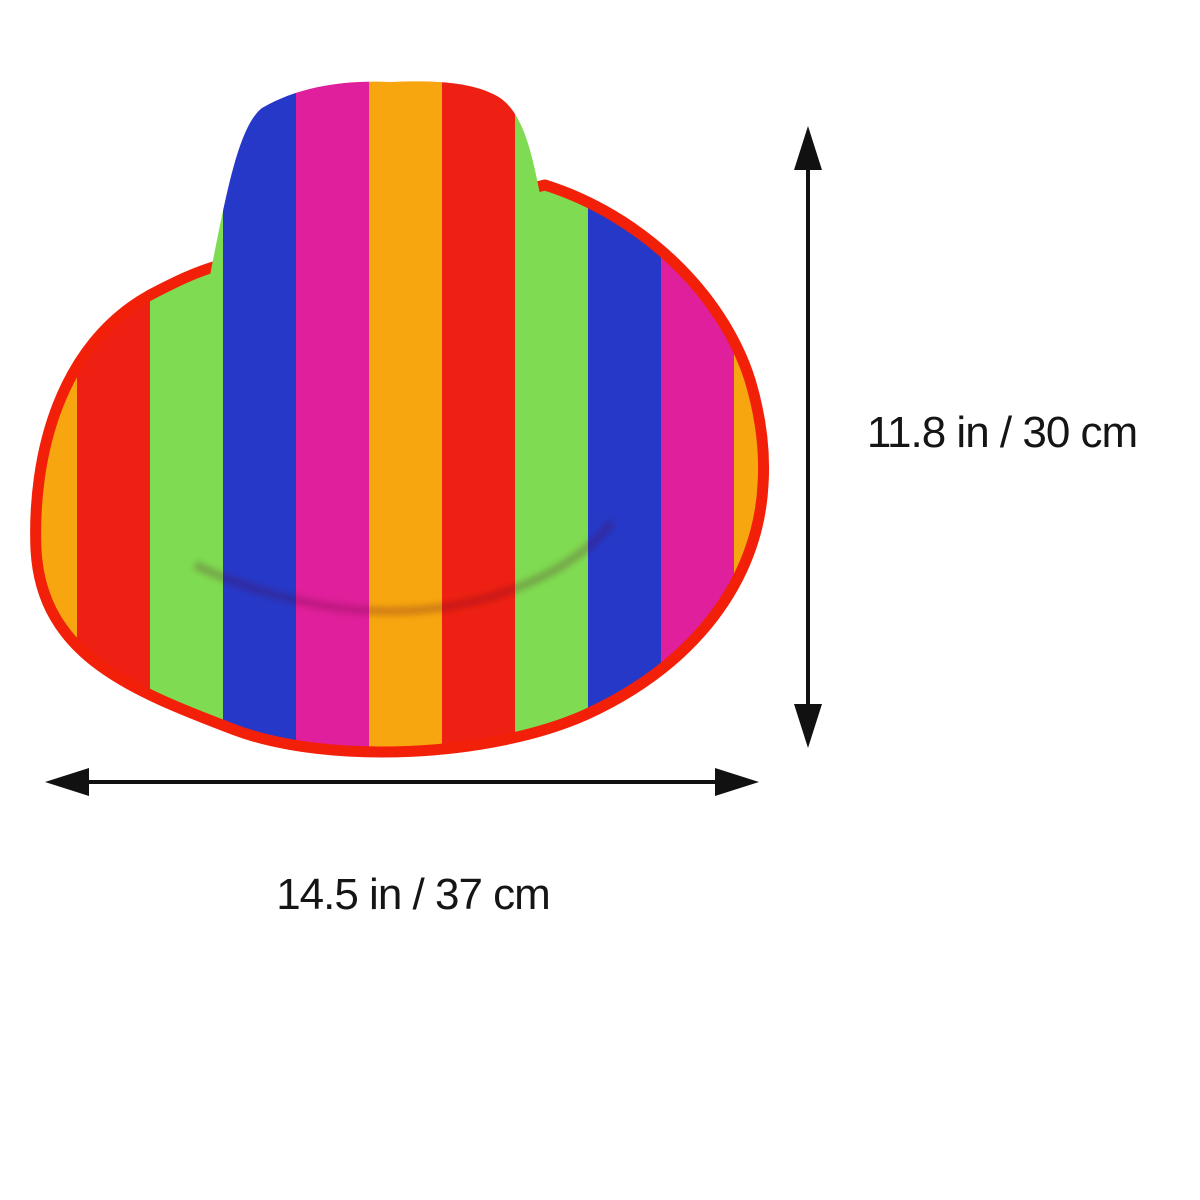 This screenshot has height=1200, width=1200. Describe the element at coordinates (737, 782) in the screenshot. I see `width-arrow-head-right` at that location.